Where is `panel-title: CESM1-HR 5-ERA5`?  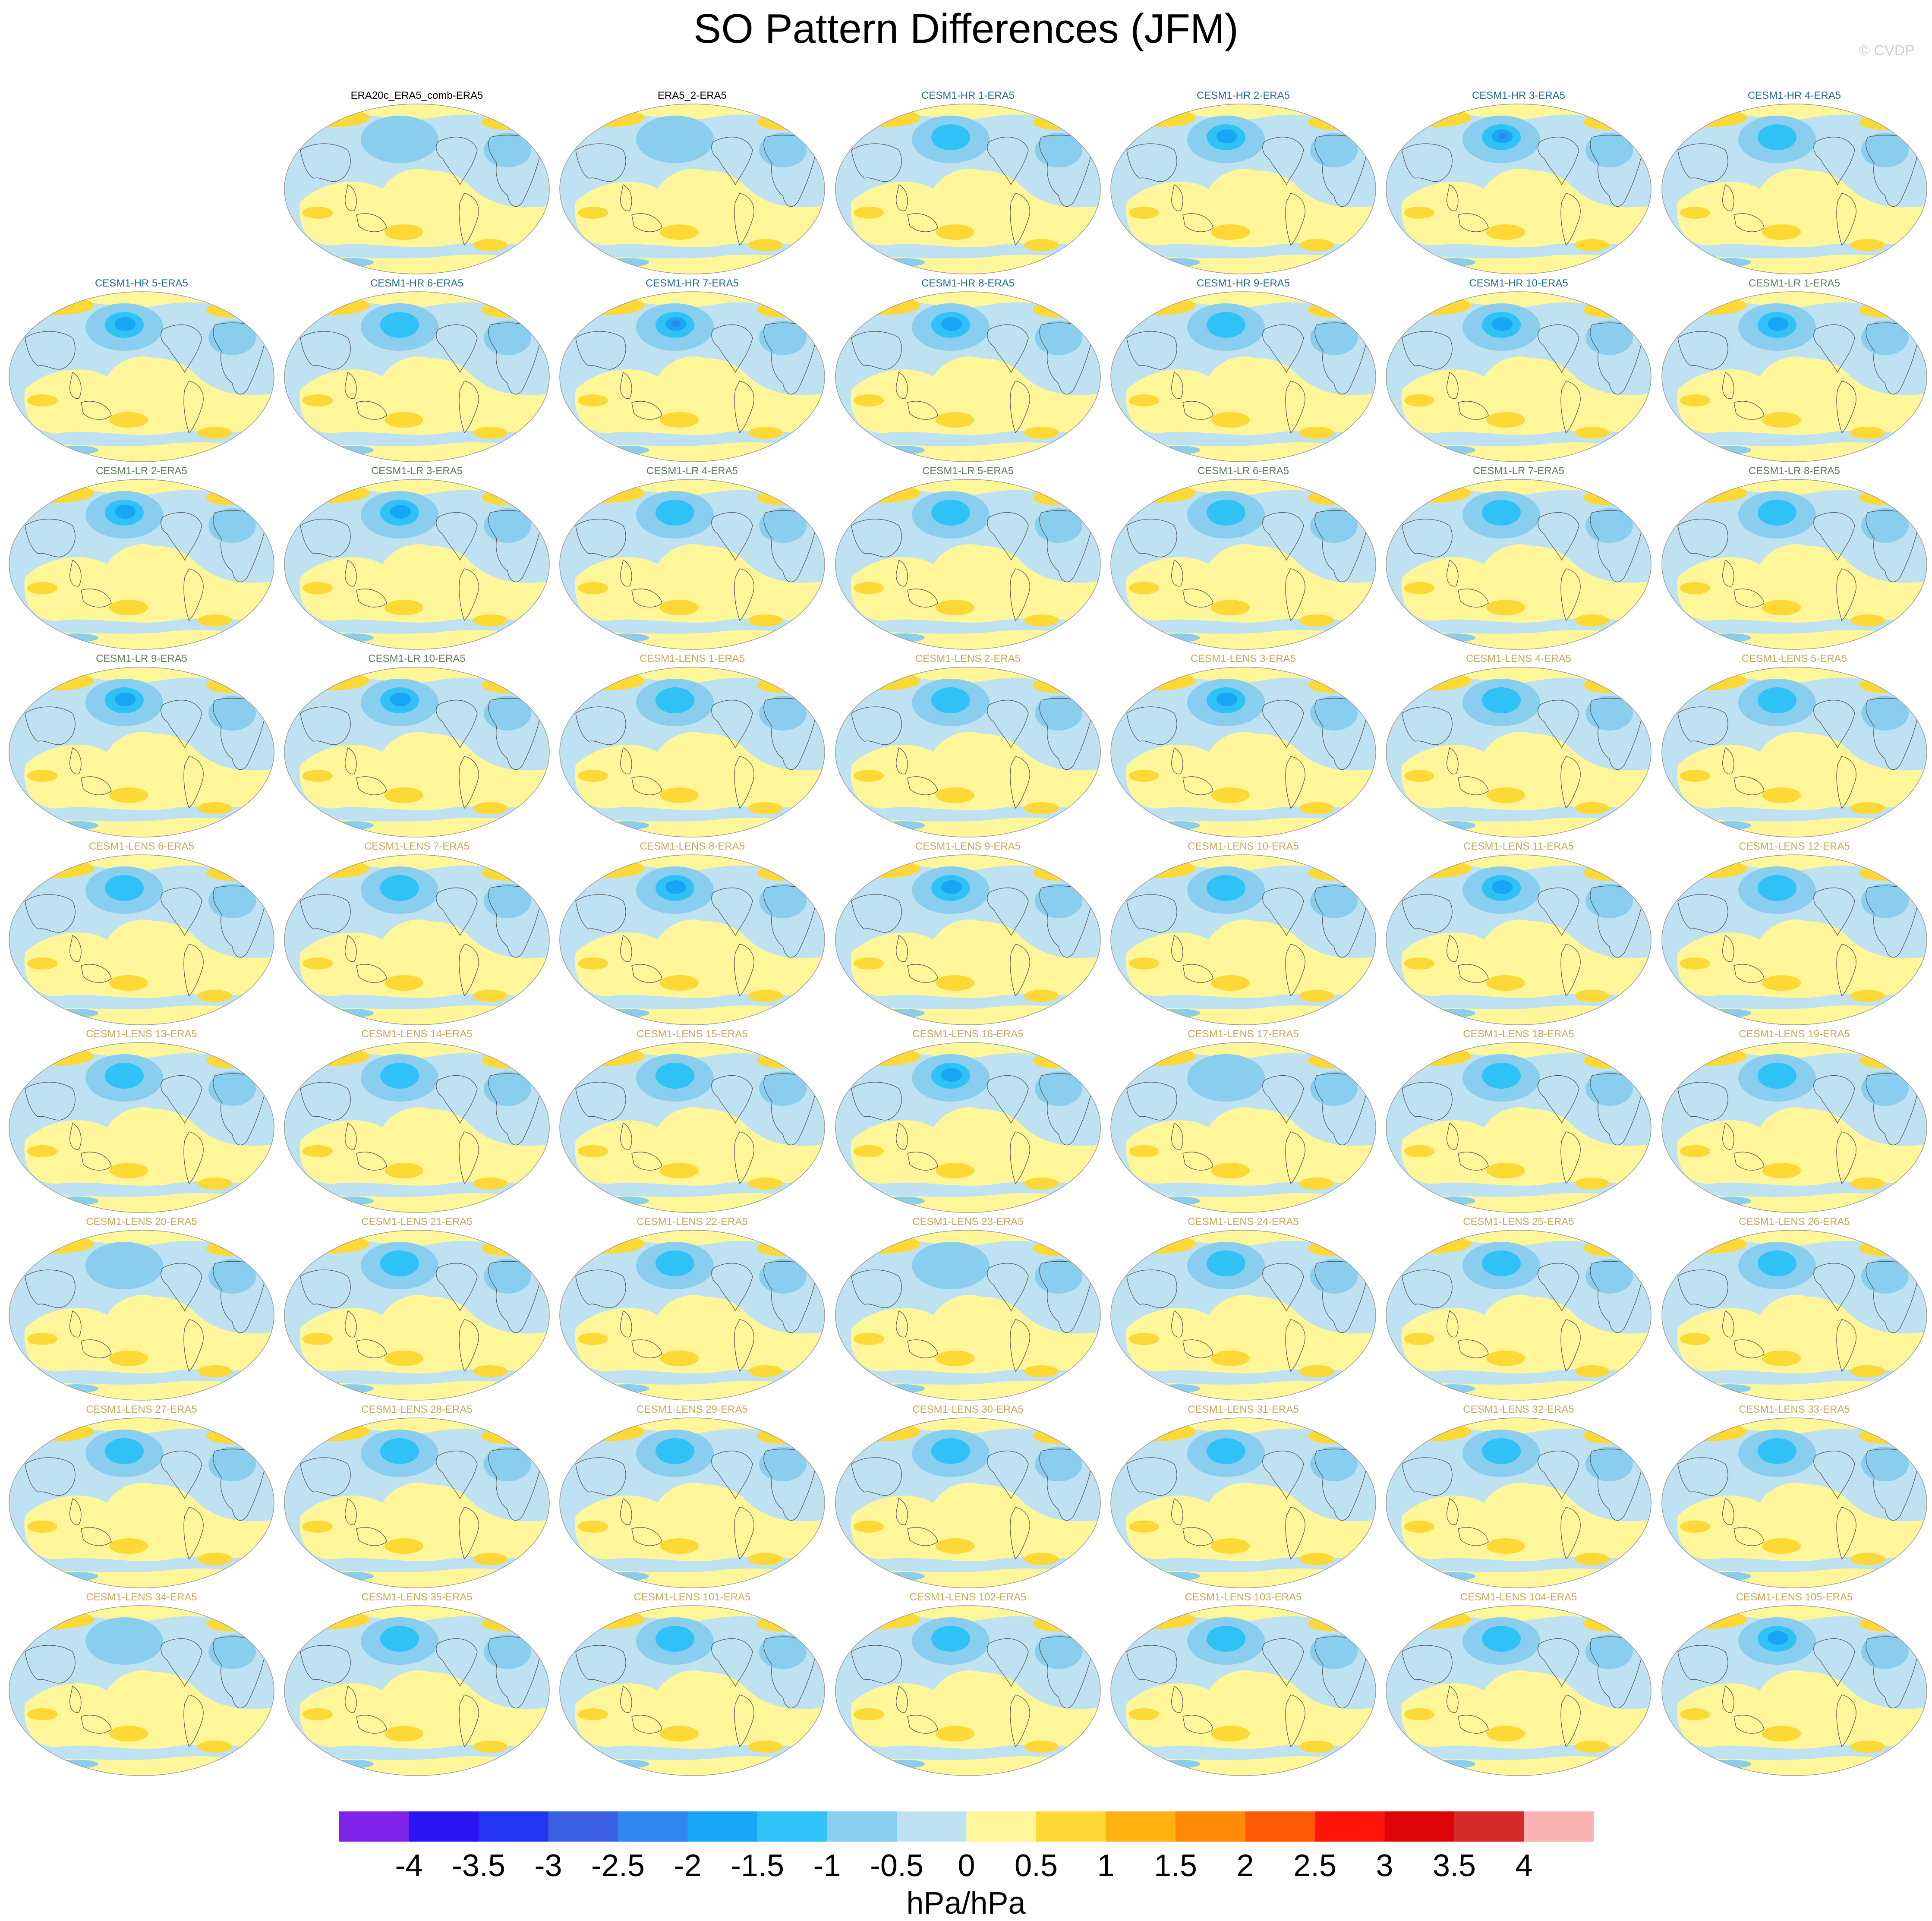
panel-title: CESM1-HR 5-ERA5 is located at coordinates (142, 283).